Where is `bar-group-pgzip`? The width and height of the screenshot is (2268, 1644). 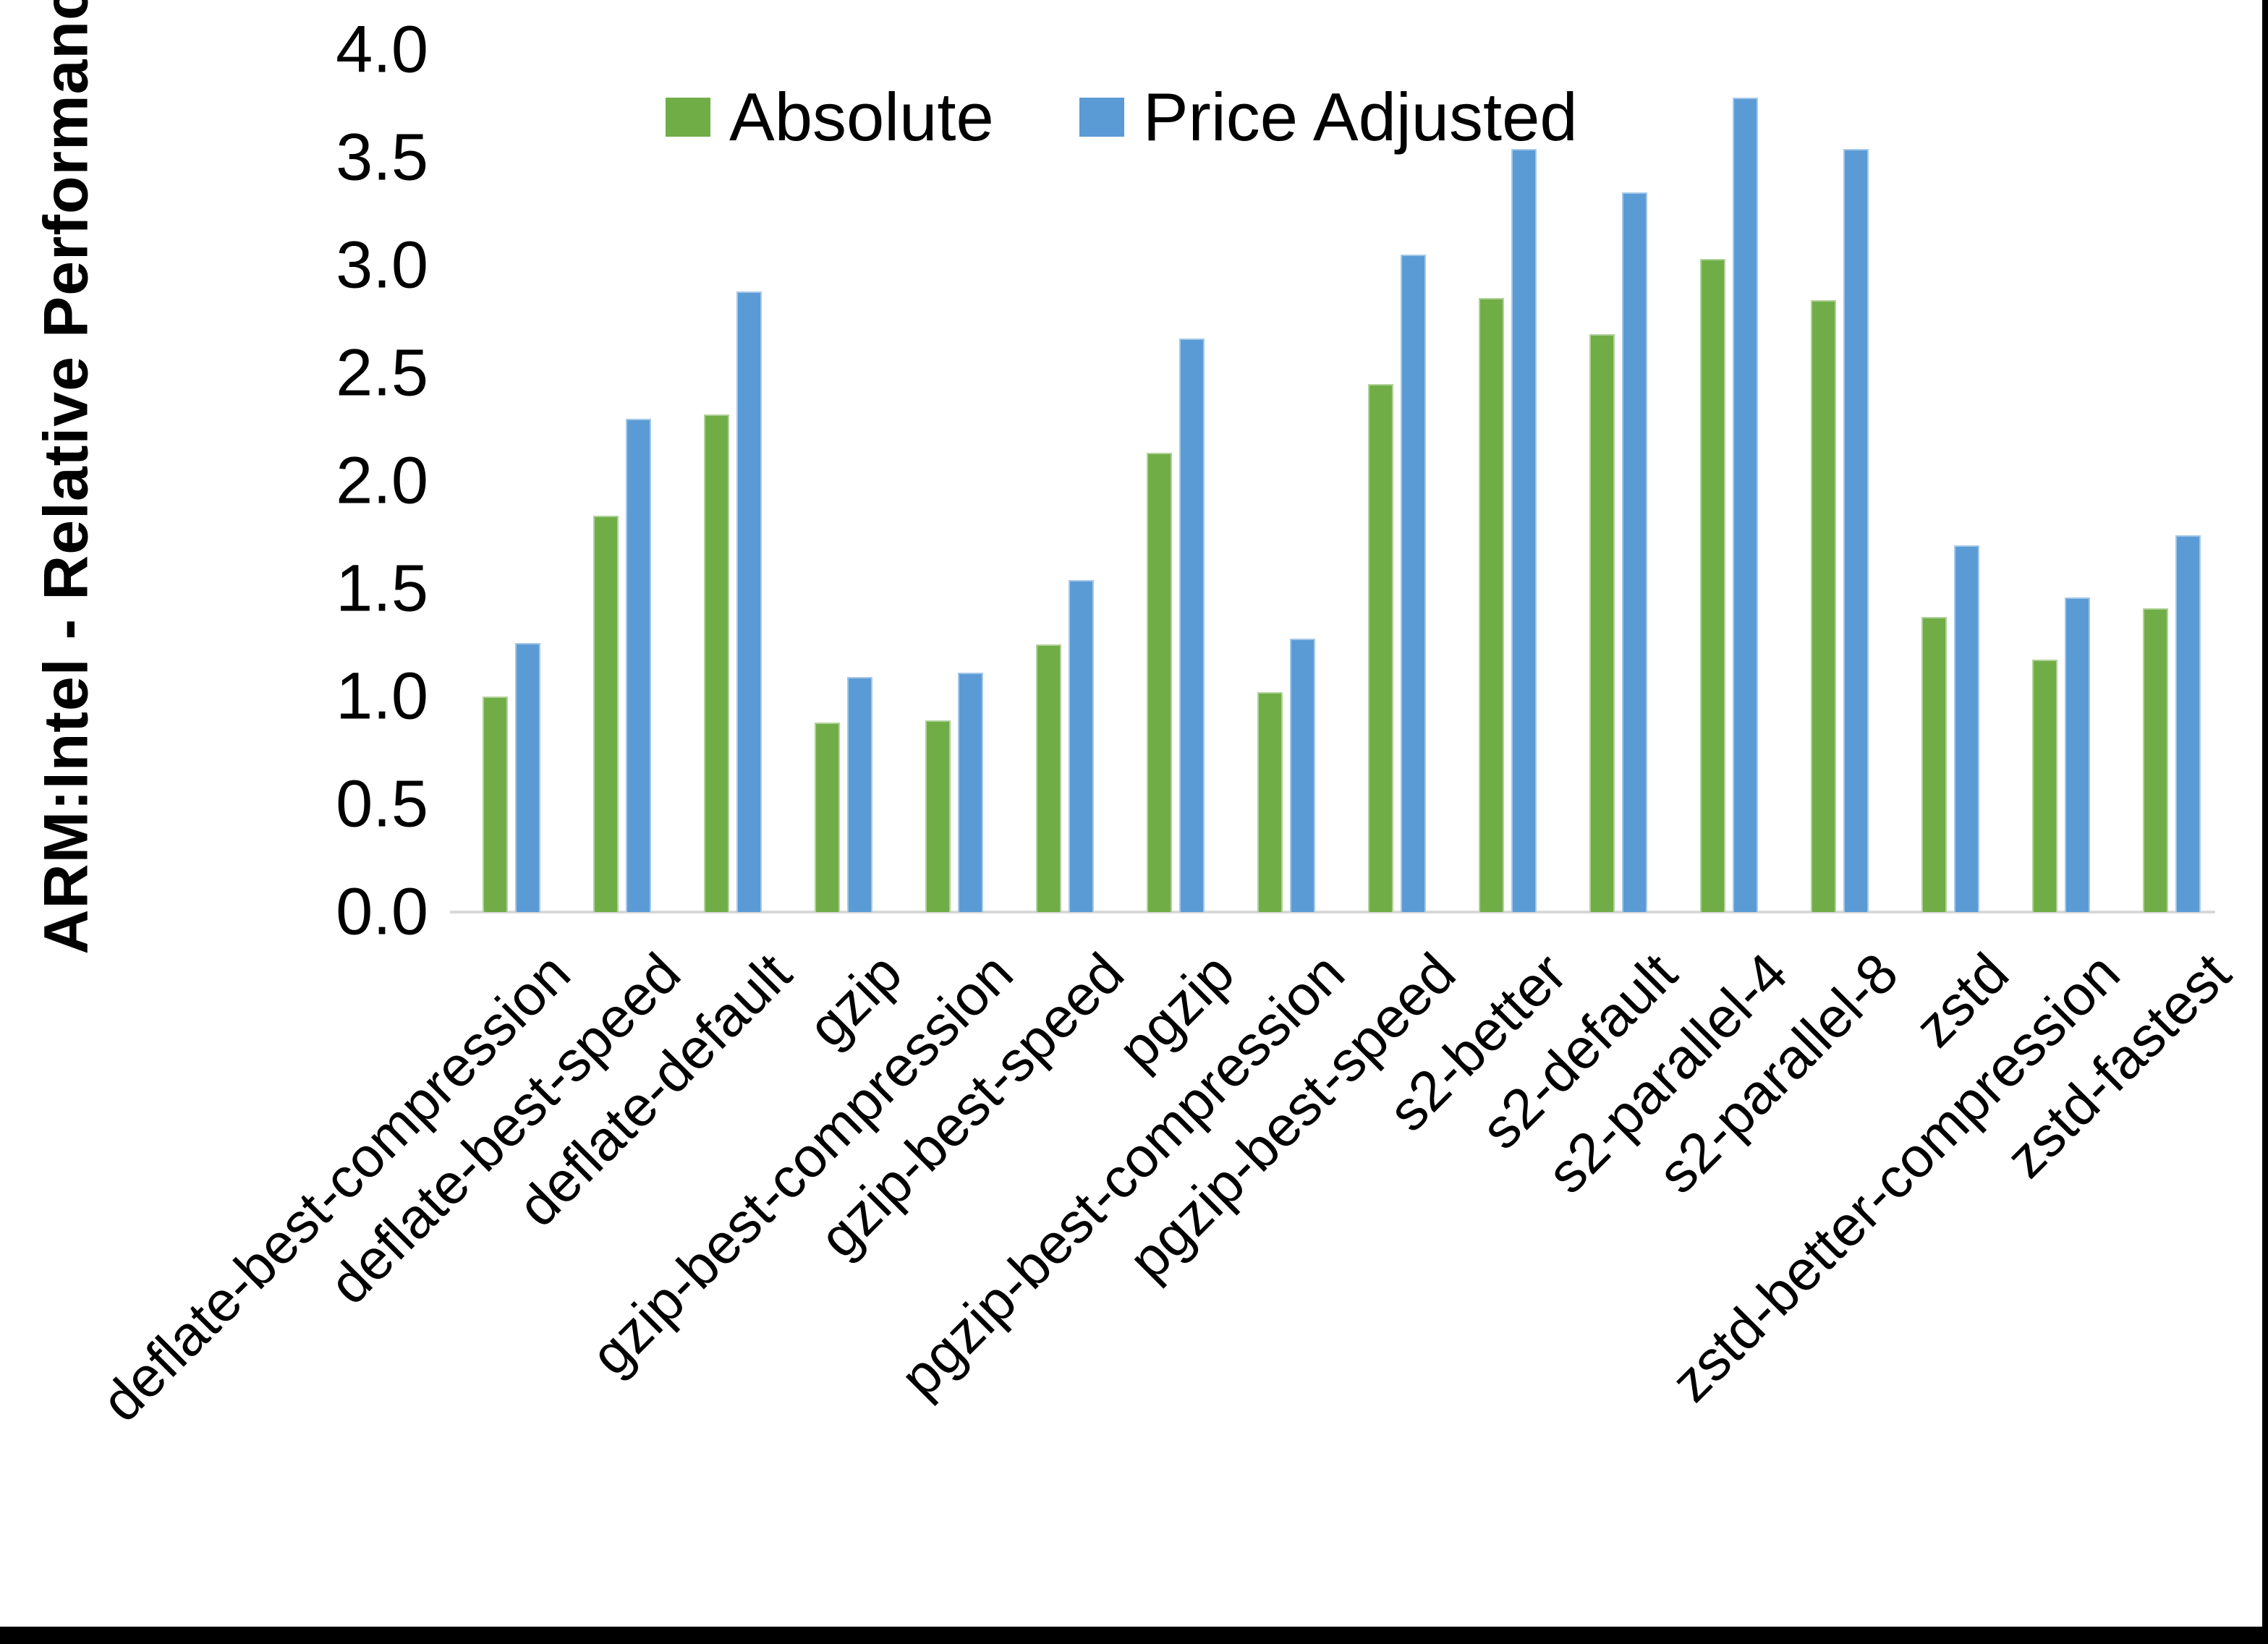
bar-group-pgzip is located at coordinates (1175, 481).